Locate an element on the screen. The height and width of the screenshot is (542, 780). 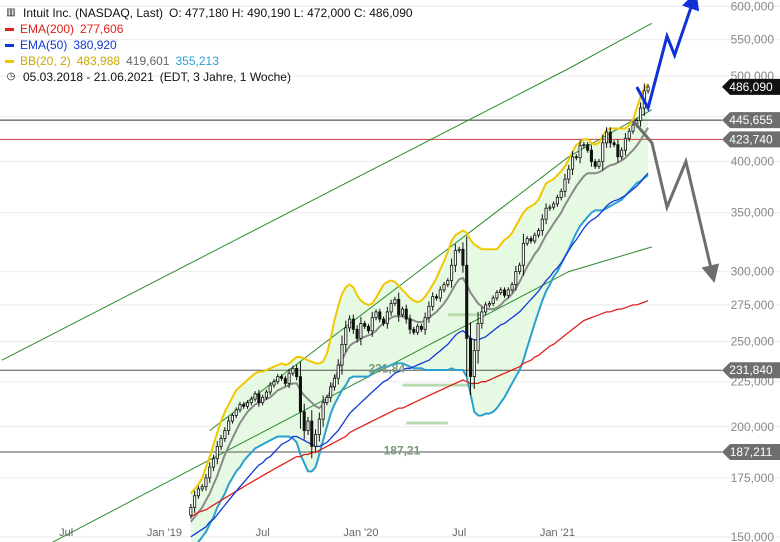
last-price-tag: 486,090 is located at coordinates (751, 86).